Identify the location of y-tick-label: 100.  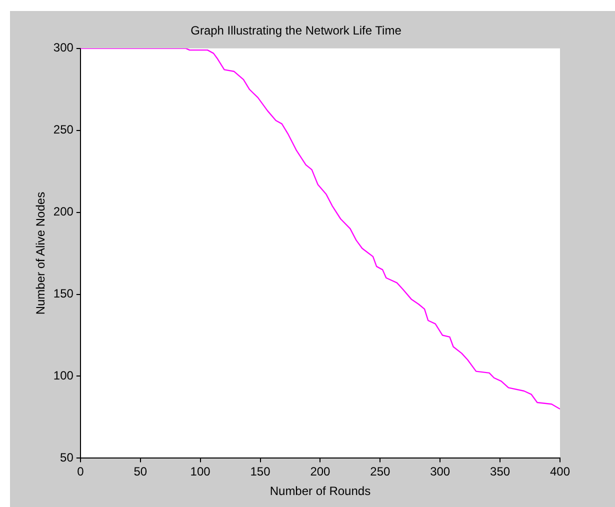
(63, 375).